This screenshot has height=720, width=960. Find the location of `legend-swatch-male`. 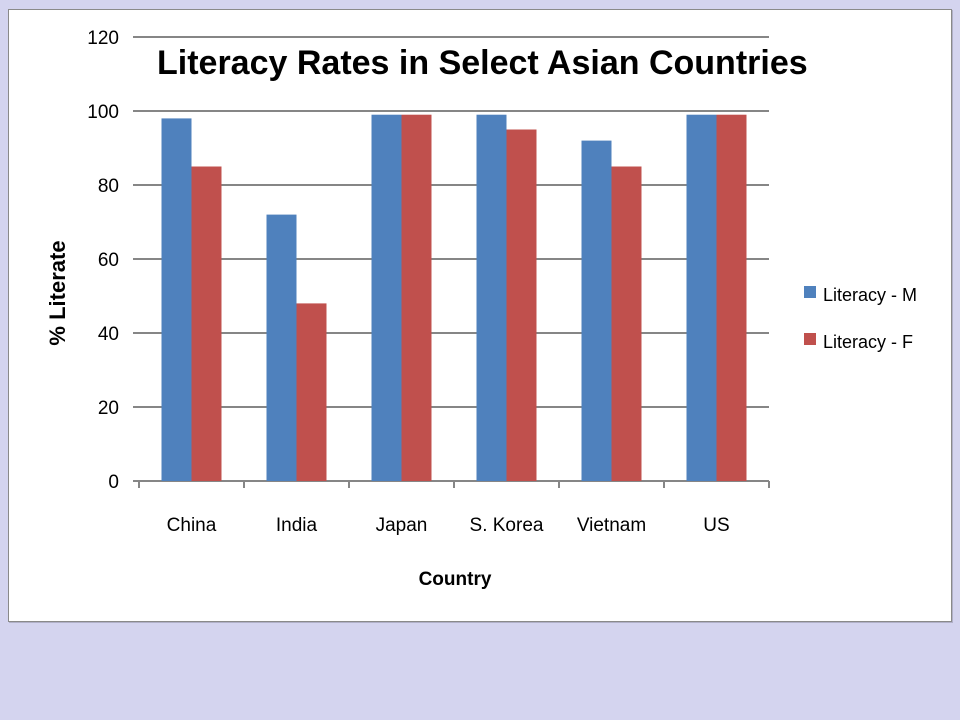

legend-swatch-male is located at coordinates (810, 292).